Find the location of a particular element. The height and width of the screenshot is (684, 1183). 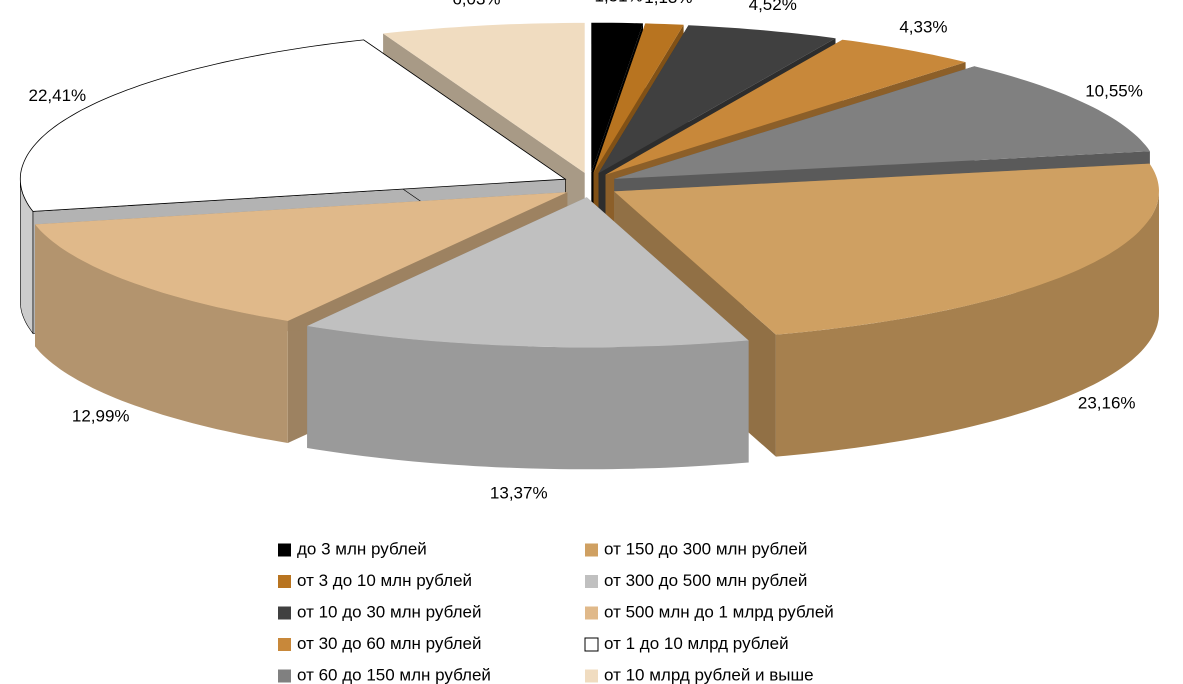

legend-label: от 300 до 500 млн рублей is located at coordinates (705, 580).